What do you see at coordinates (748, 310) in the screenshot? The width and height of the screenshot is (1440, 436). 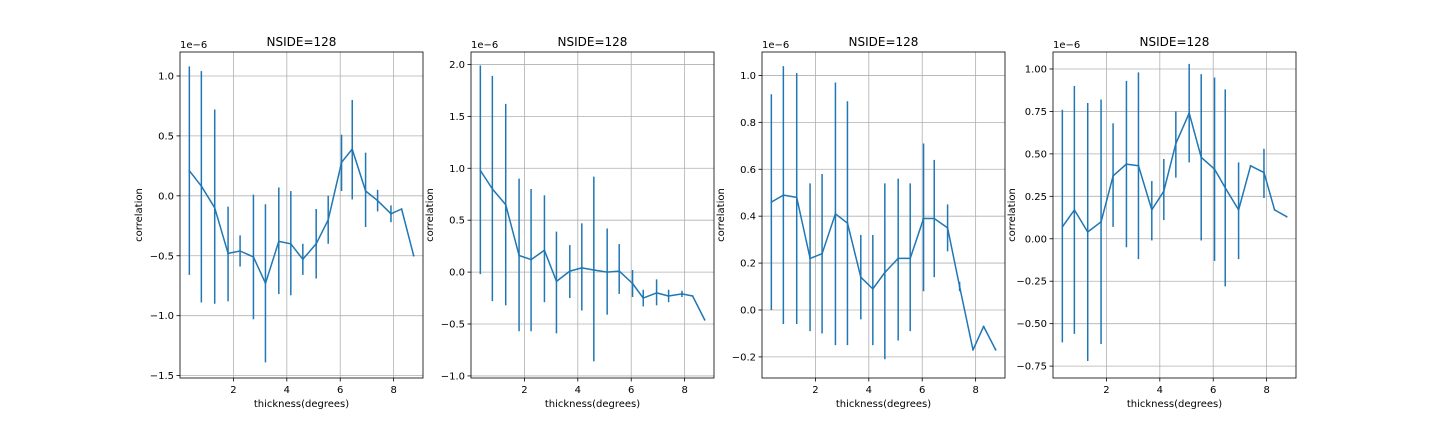 I see `y-tick-label: 0.0` at bounding box center [748, 310].